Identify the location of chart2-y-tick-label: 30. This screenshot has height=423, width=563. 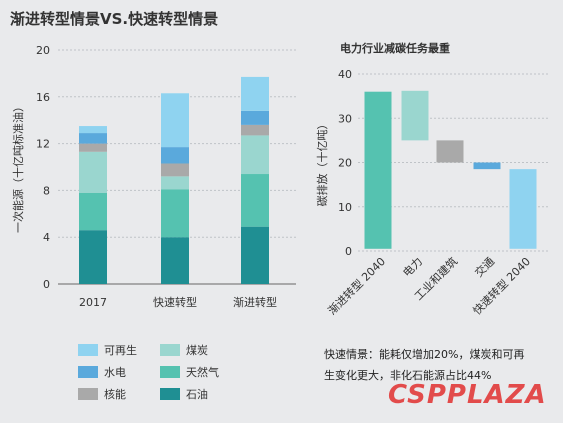
(345, 118).